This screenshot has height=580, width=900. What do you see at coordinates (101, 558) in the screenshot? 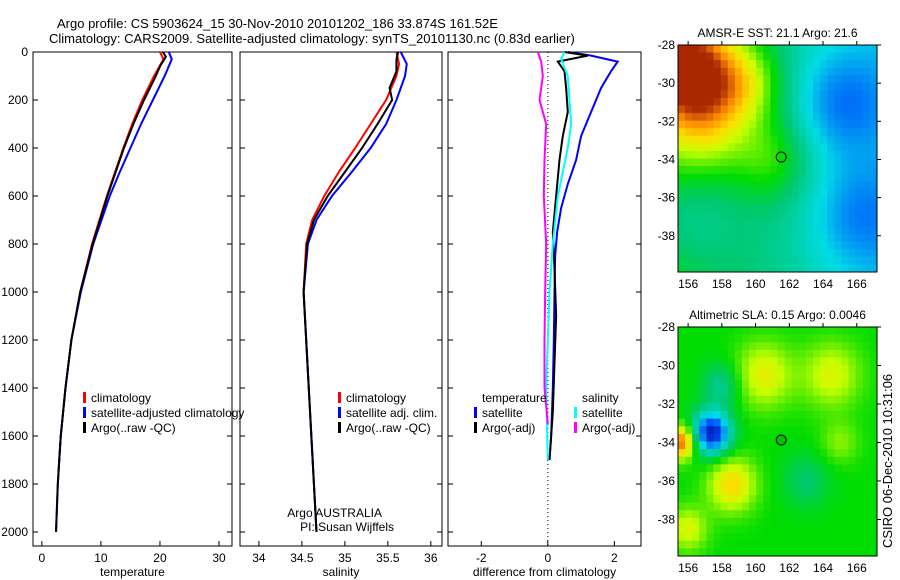
I see `x-tick-label: 10` at bounding box center [101, 558].